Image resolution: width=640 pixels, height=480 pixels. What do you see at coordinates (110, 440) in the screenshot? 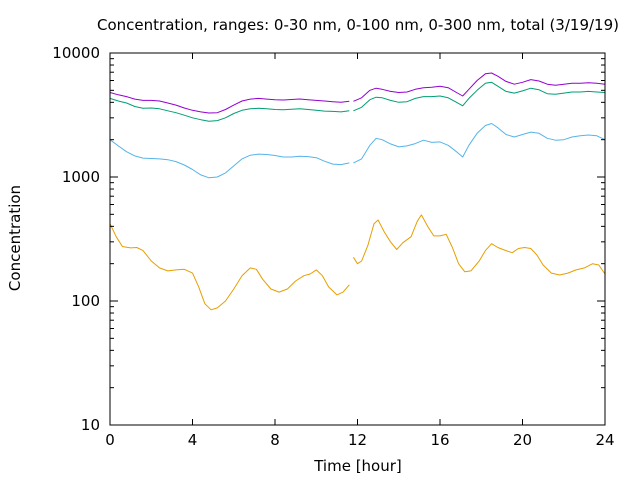
I see `x-tick-label: 0` at bounding box center [110, 440].